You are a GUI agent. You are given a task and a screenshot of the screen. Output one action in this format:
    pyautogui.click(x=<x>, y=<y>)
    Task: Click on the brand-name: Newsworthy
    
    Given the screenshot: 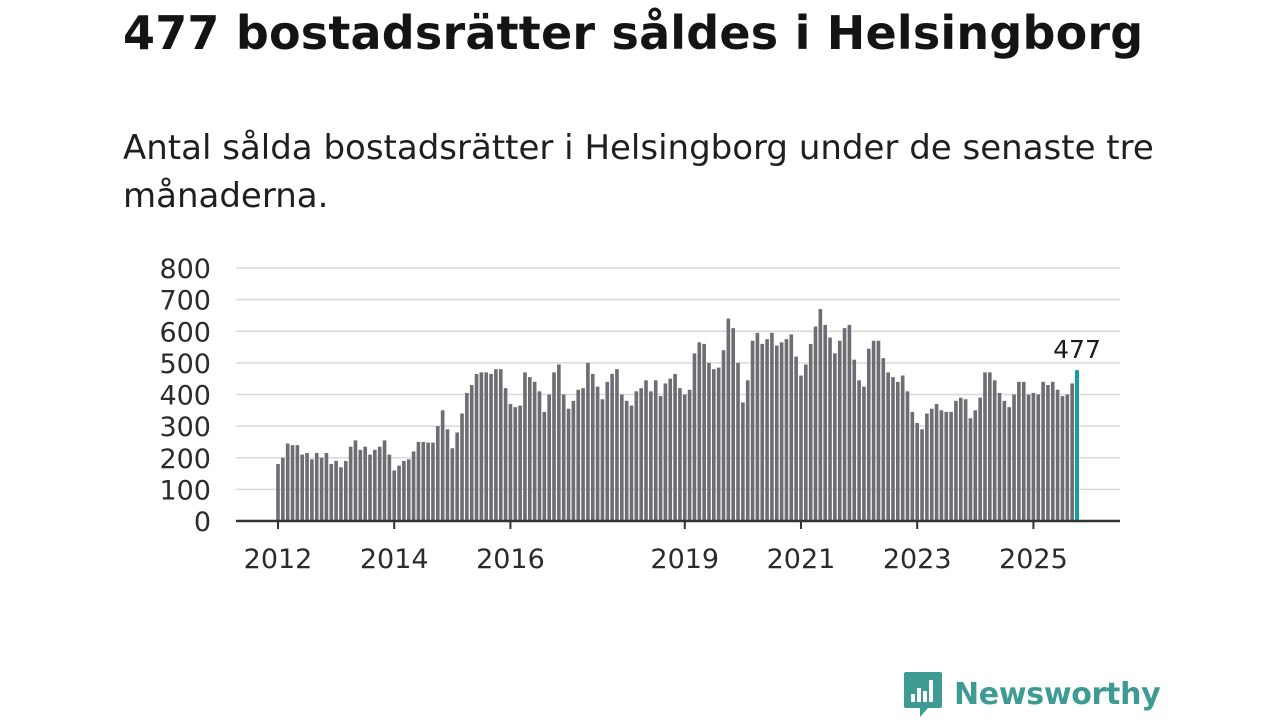 What is the action you would take?
    pyautogui.click(x=1057, y=694)
    